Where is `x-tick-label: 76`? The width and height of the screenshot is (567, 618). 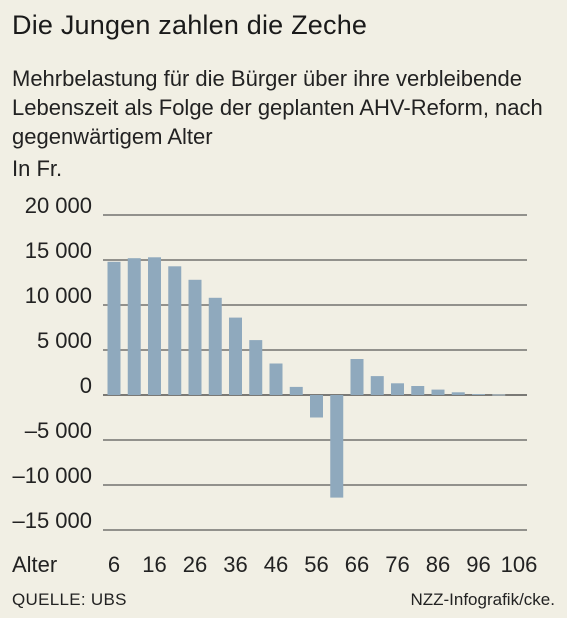
x-tick-label: 76 is located at coordinates (397, 564).